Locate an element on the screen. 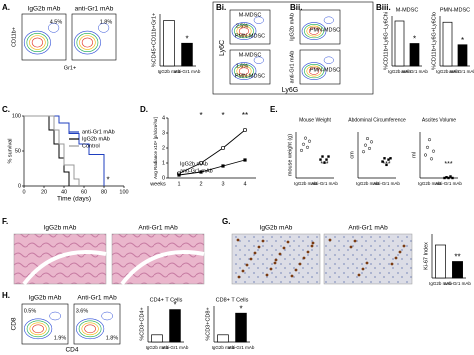 The height and width of the screenshot is (355, 474). gate-label: 1.6% is located at coordinates (242, 66).